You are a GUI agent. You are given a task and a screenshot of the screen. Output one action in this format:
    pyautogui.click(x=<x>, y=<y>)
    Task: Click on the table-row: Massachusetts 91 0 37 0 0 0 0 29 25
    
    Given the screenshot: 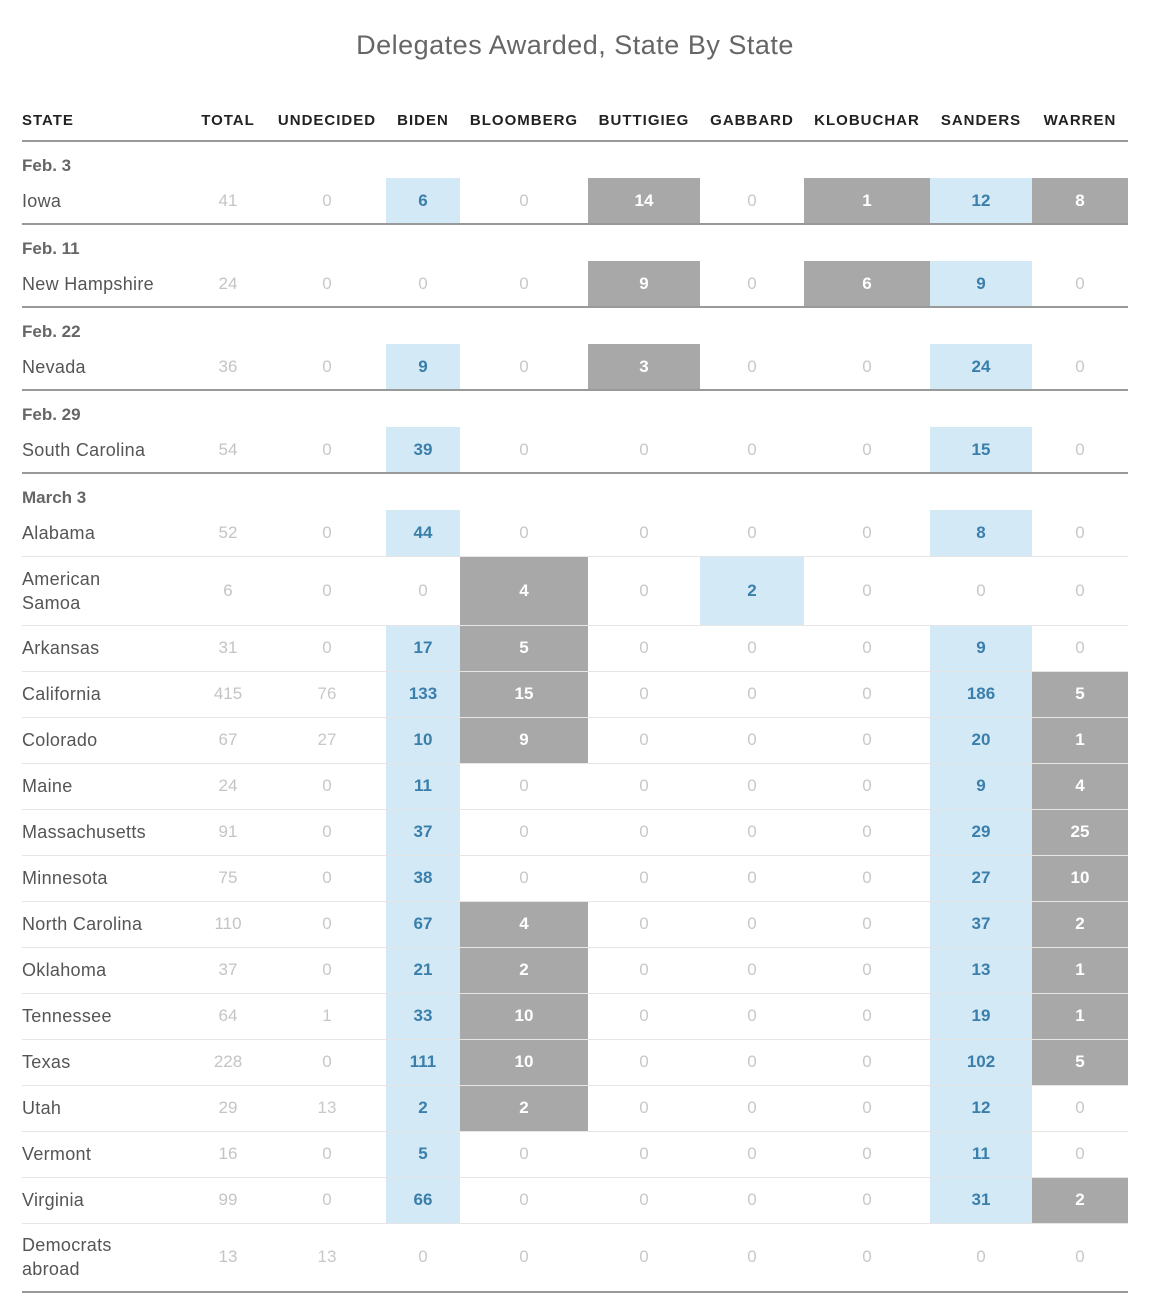 What is the action you would take?
    pyautogui.click(x=575, y=832)
    